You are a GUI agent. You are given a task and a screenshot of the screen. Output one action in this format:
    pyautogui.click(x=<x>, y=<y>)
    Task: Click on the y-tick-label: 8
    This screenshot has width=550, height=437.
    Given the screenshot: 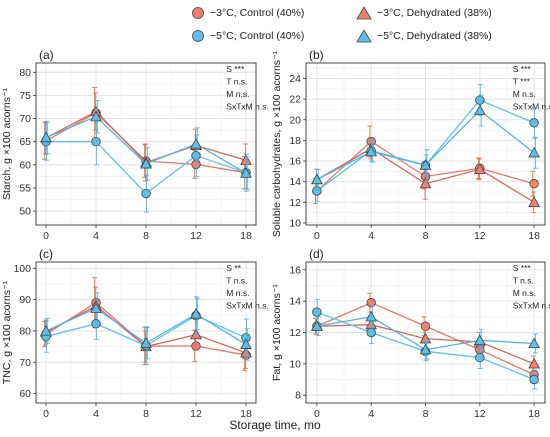 What is the action you would take?
    pyautogui.click(x=298, y=396)
    